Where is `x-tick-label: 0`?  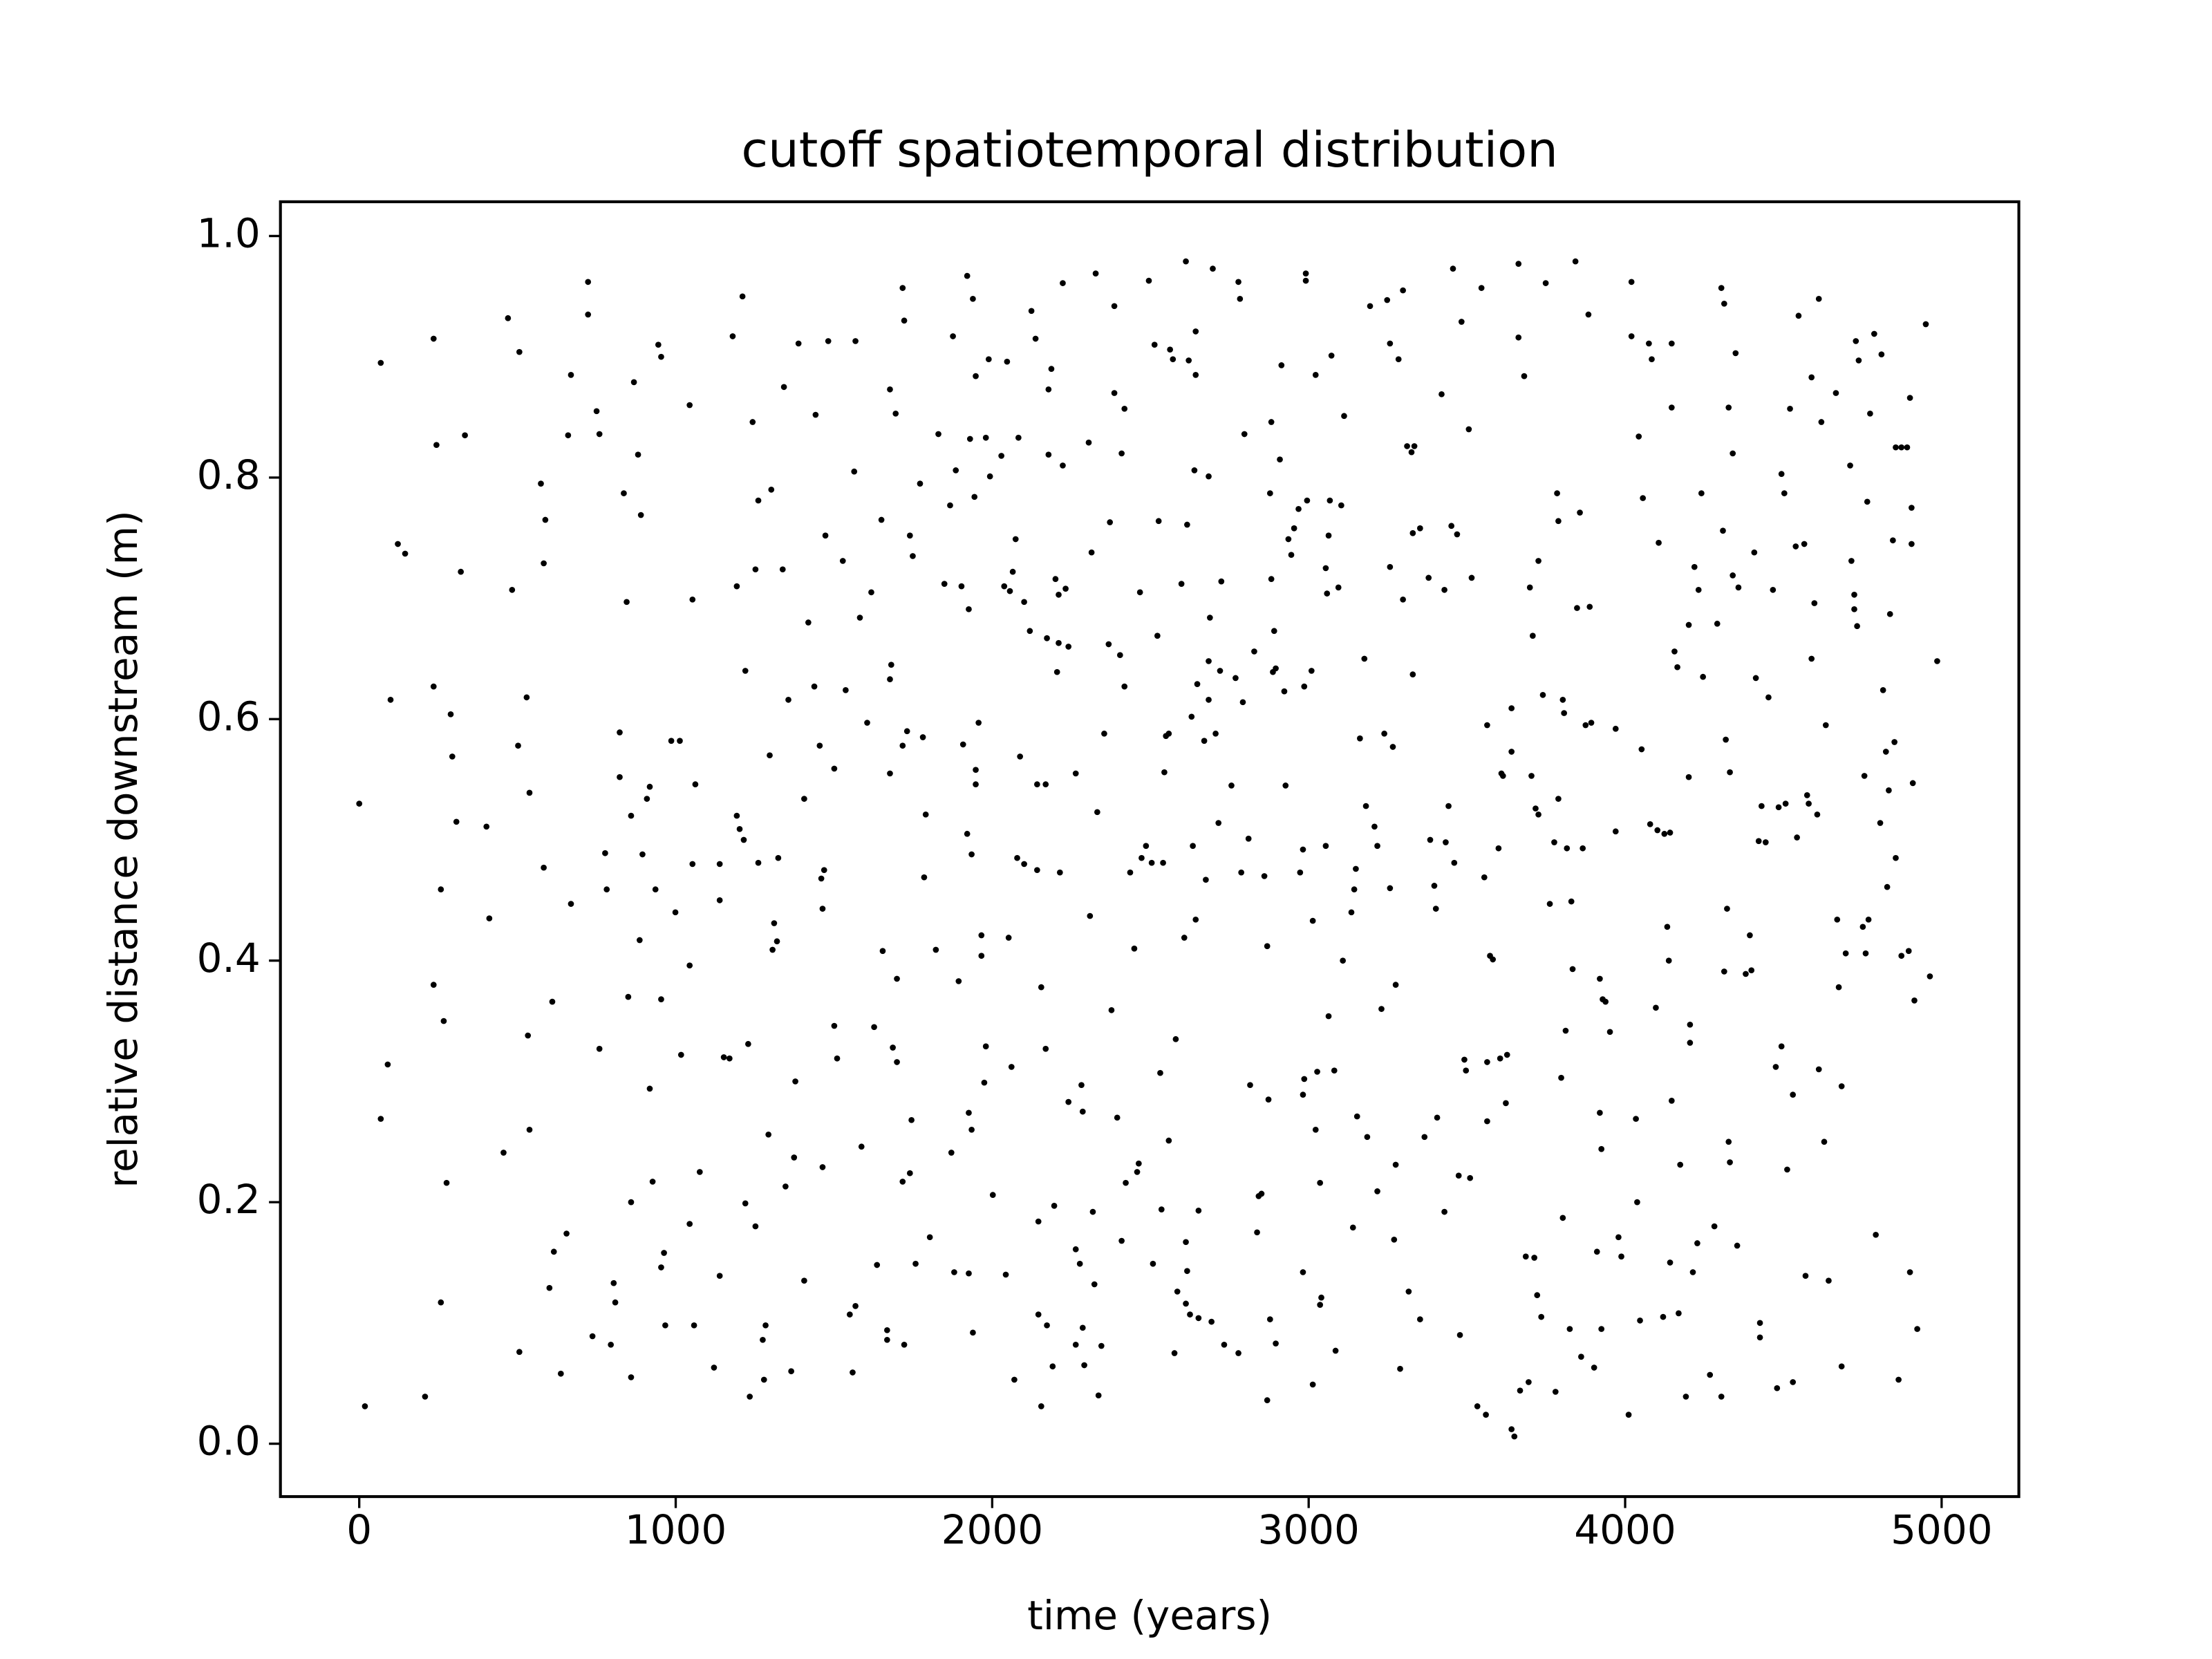
x-tick-label: 0 is located at coordinates (359, 1530).